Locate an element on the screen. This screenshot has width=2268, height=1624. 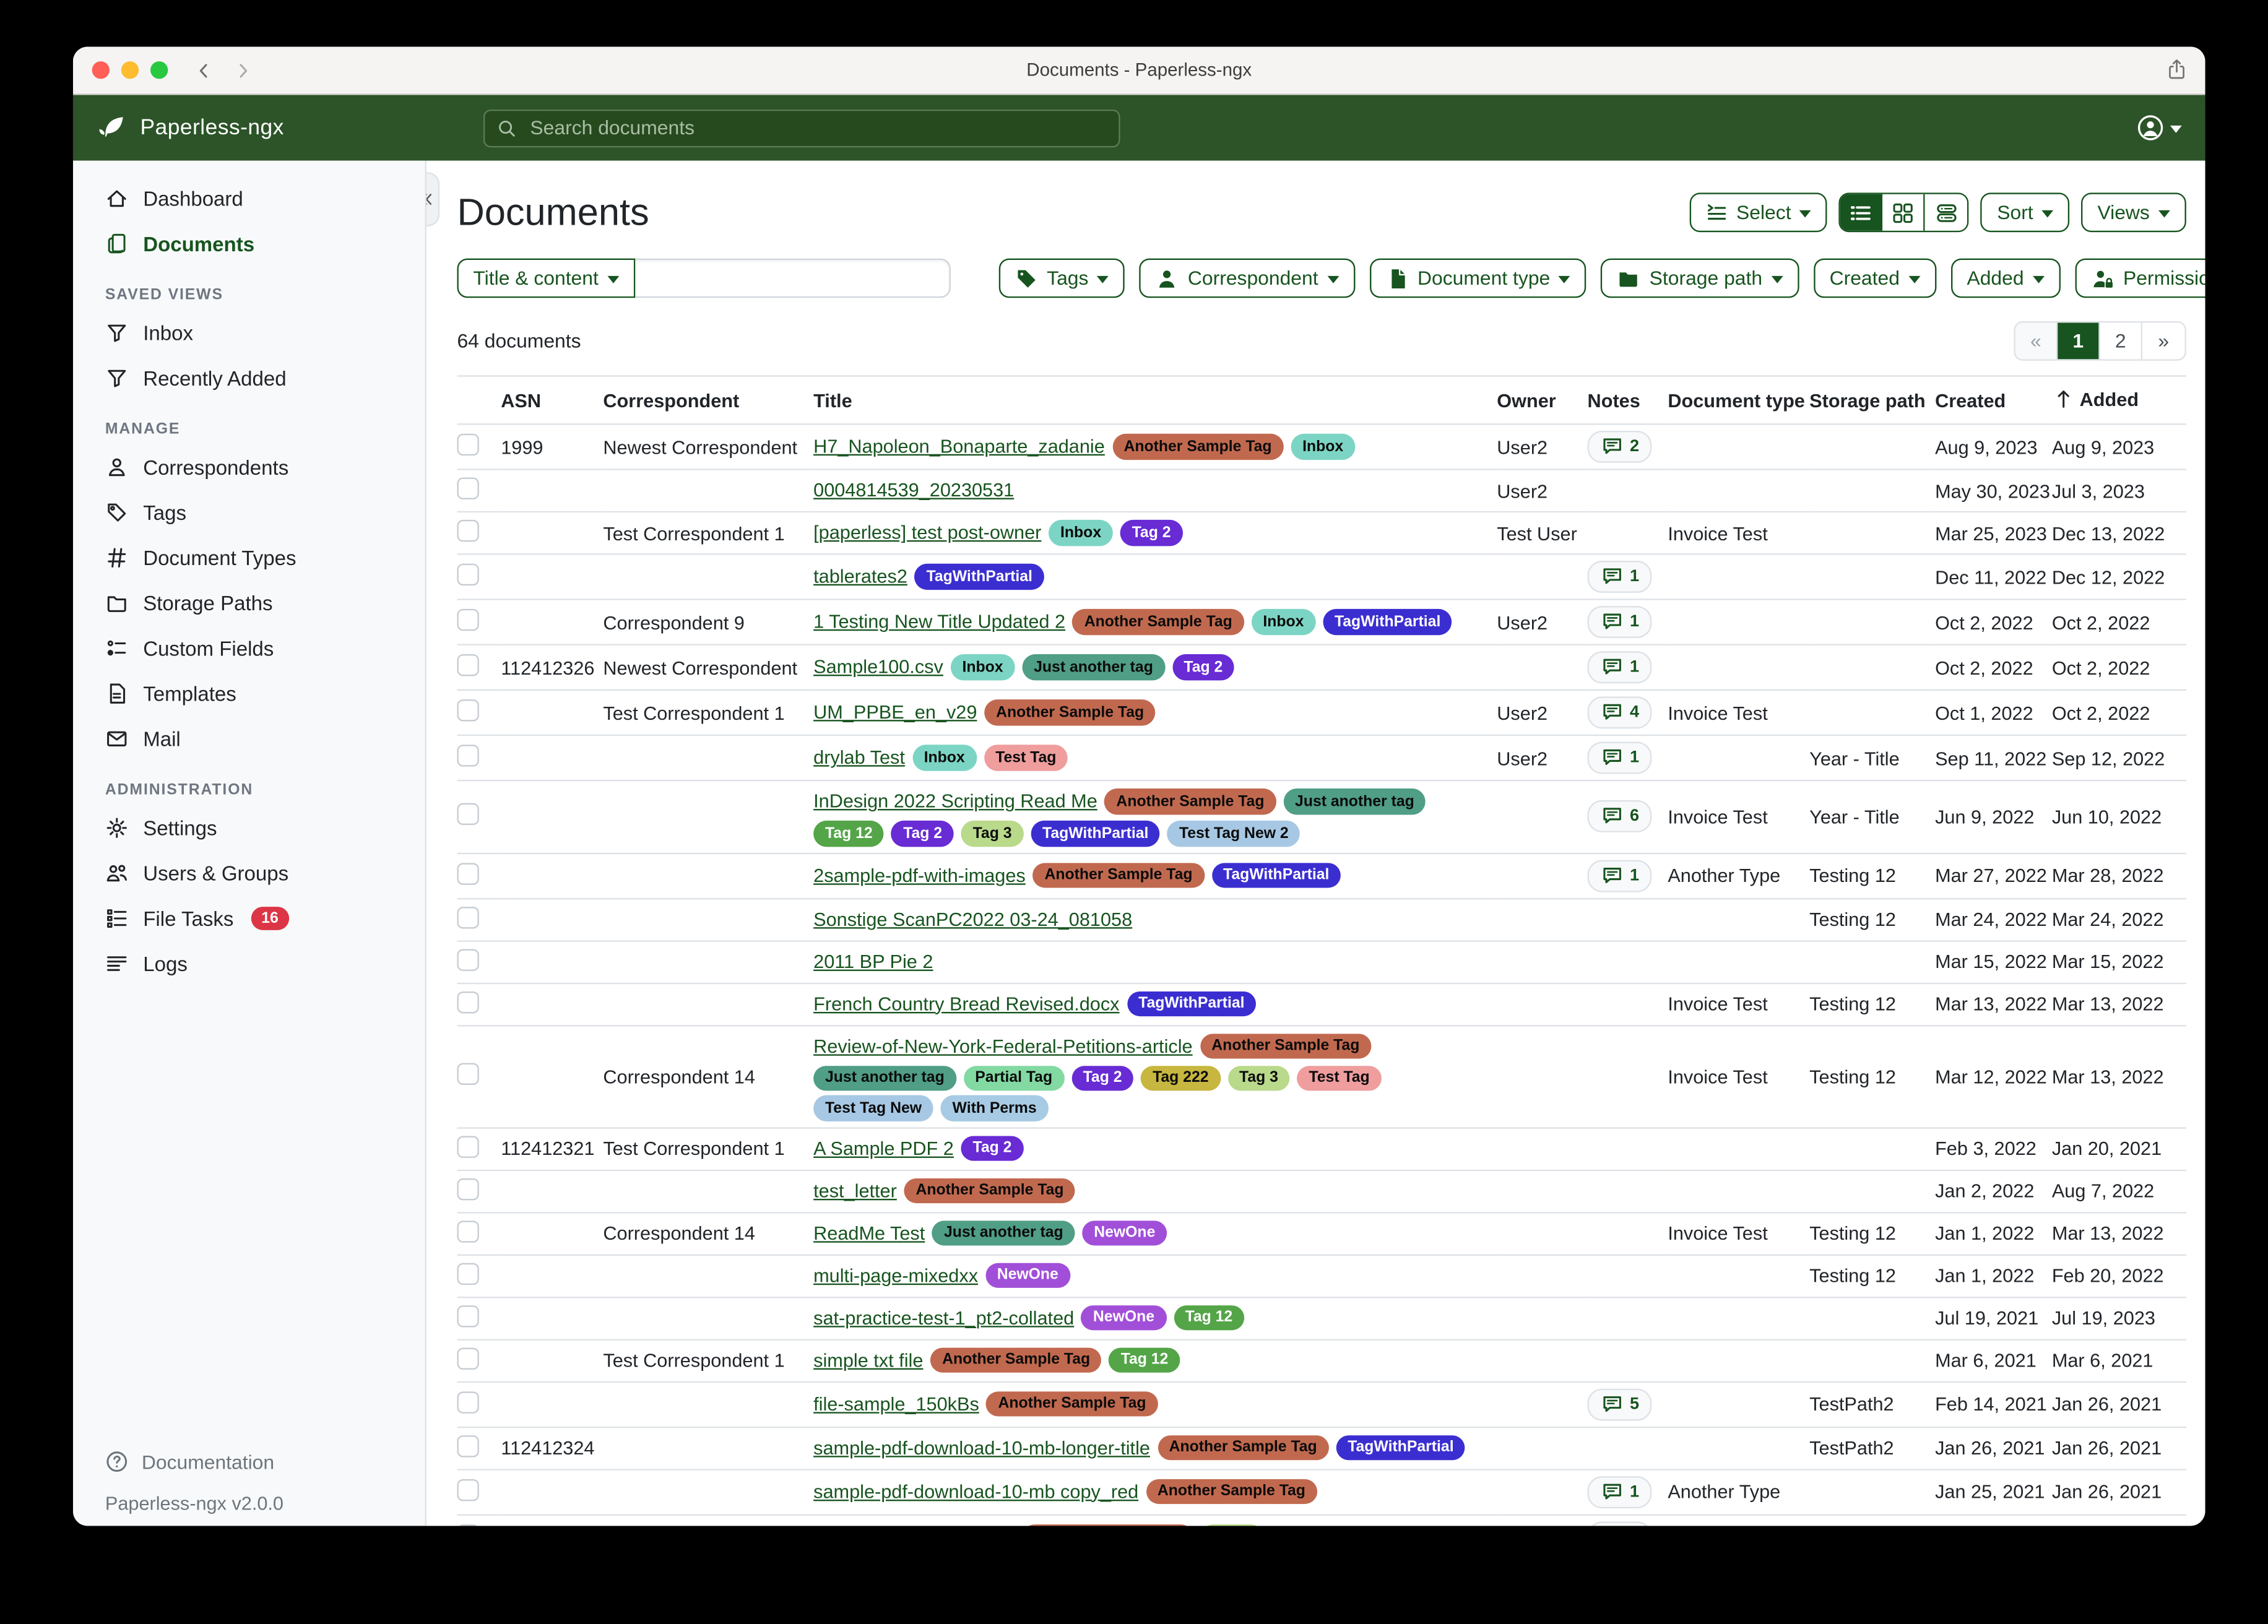
document-link: 2sample-pdf-with-images is located at coordinates (919, 874).